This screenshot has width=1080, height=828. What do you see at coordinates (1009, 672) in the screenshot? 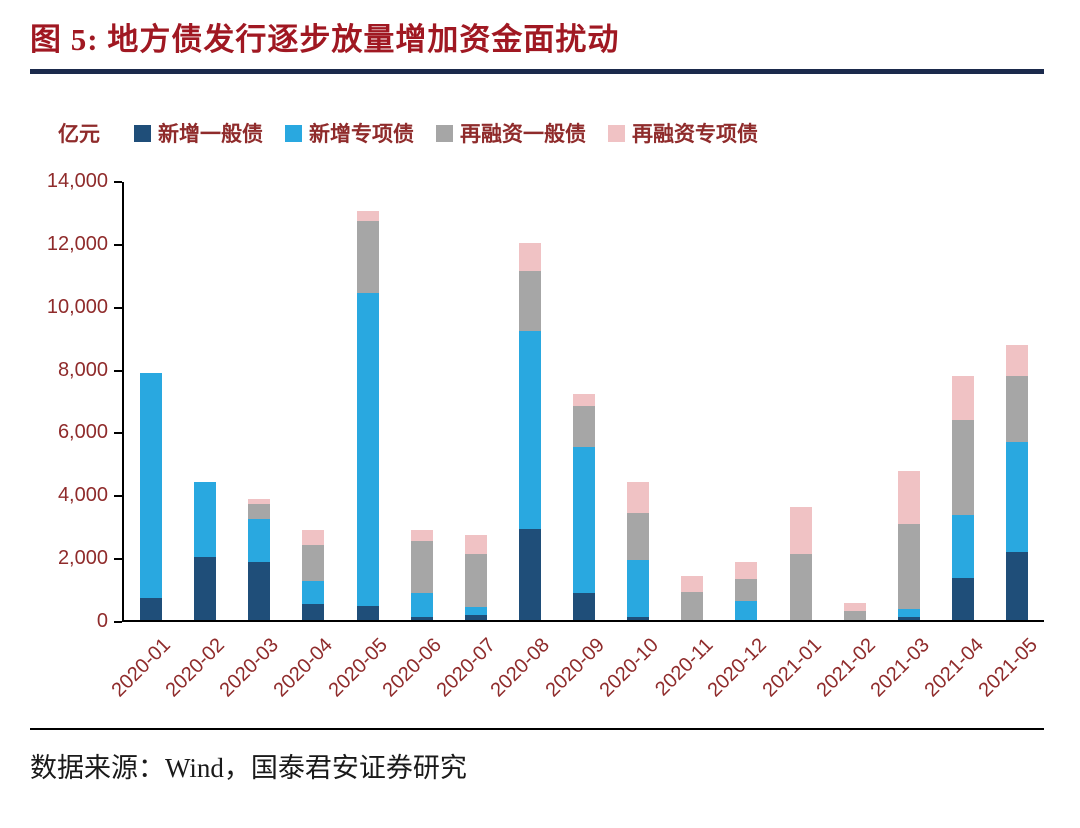
I see `x-label-slot: 2021-05` at bounding box center [1009, 672].